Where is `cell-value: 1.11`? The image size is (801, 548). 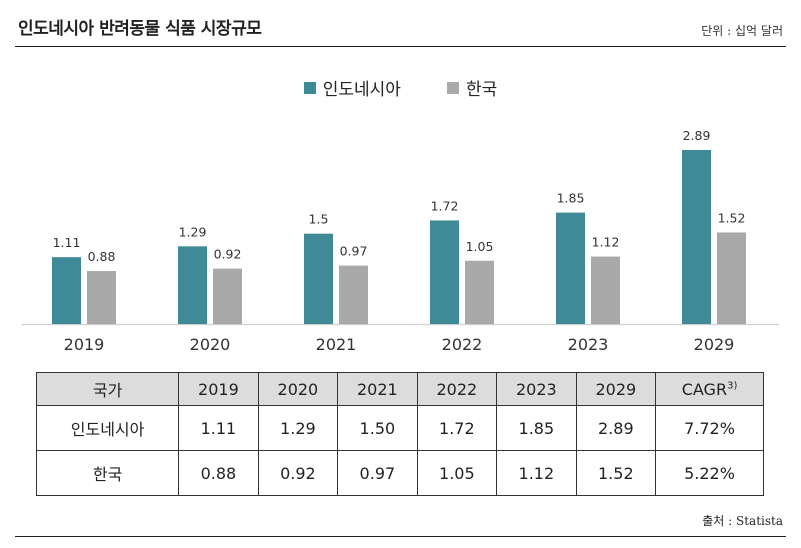
cell-value: 1.11 is located at coordinates (218, 428).